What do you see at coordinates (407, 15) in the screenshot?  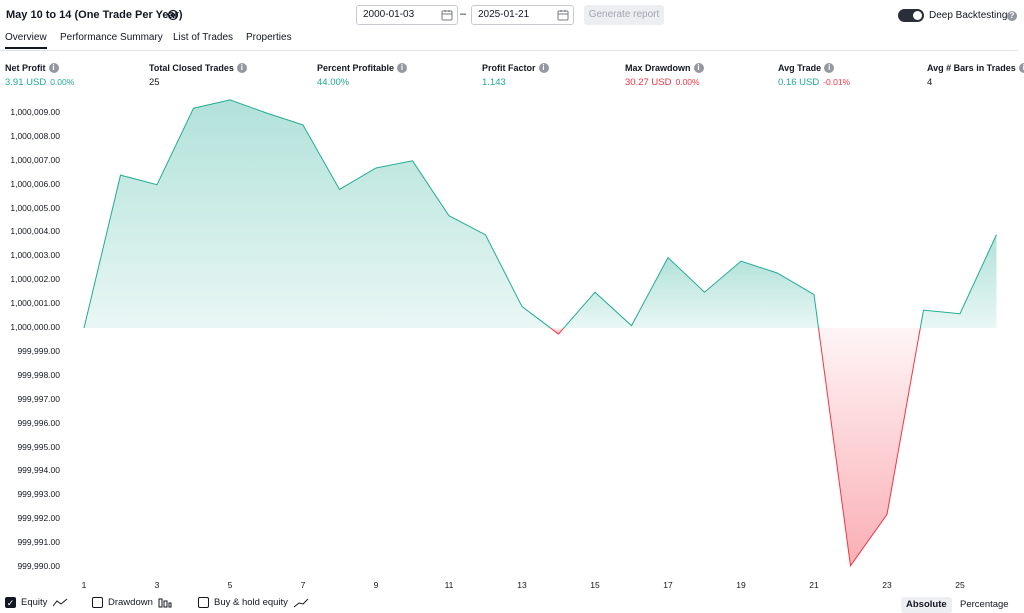 I see `start-date-input: 2000-01-03` at bounding box center [407, 15].